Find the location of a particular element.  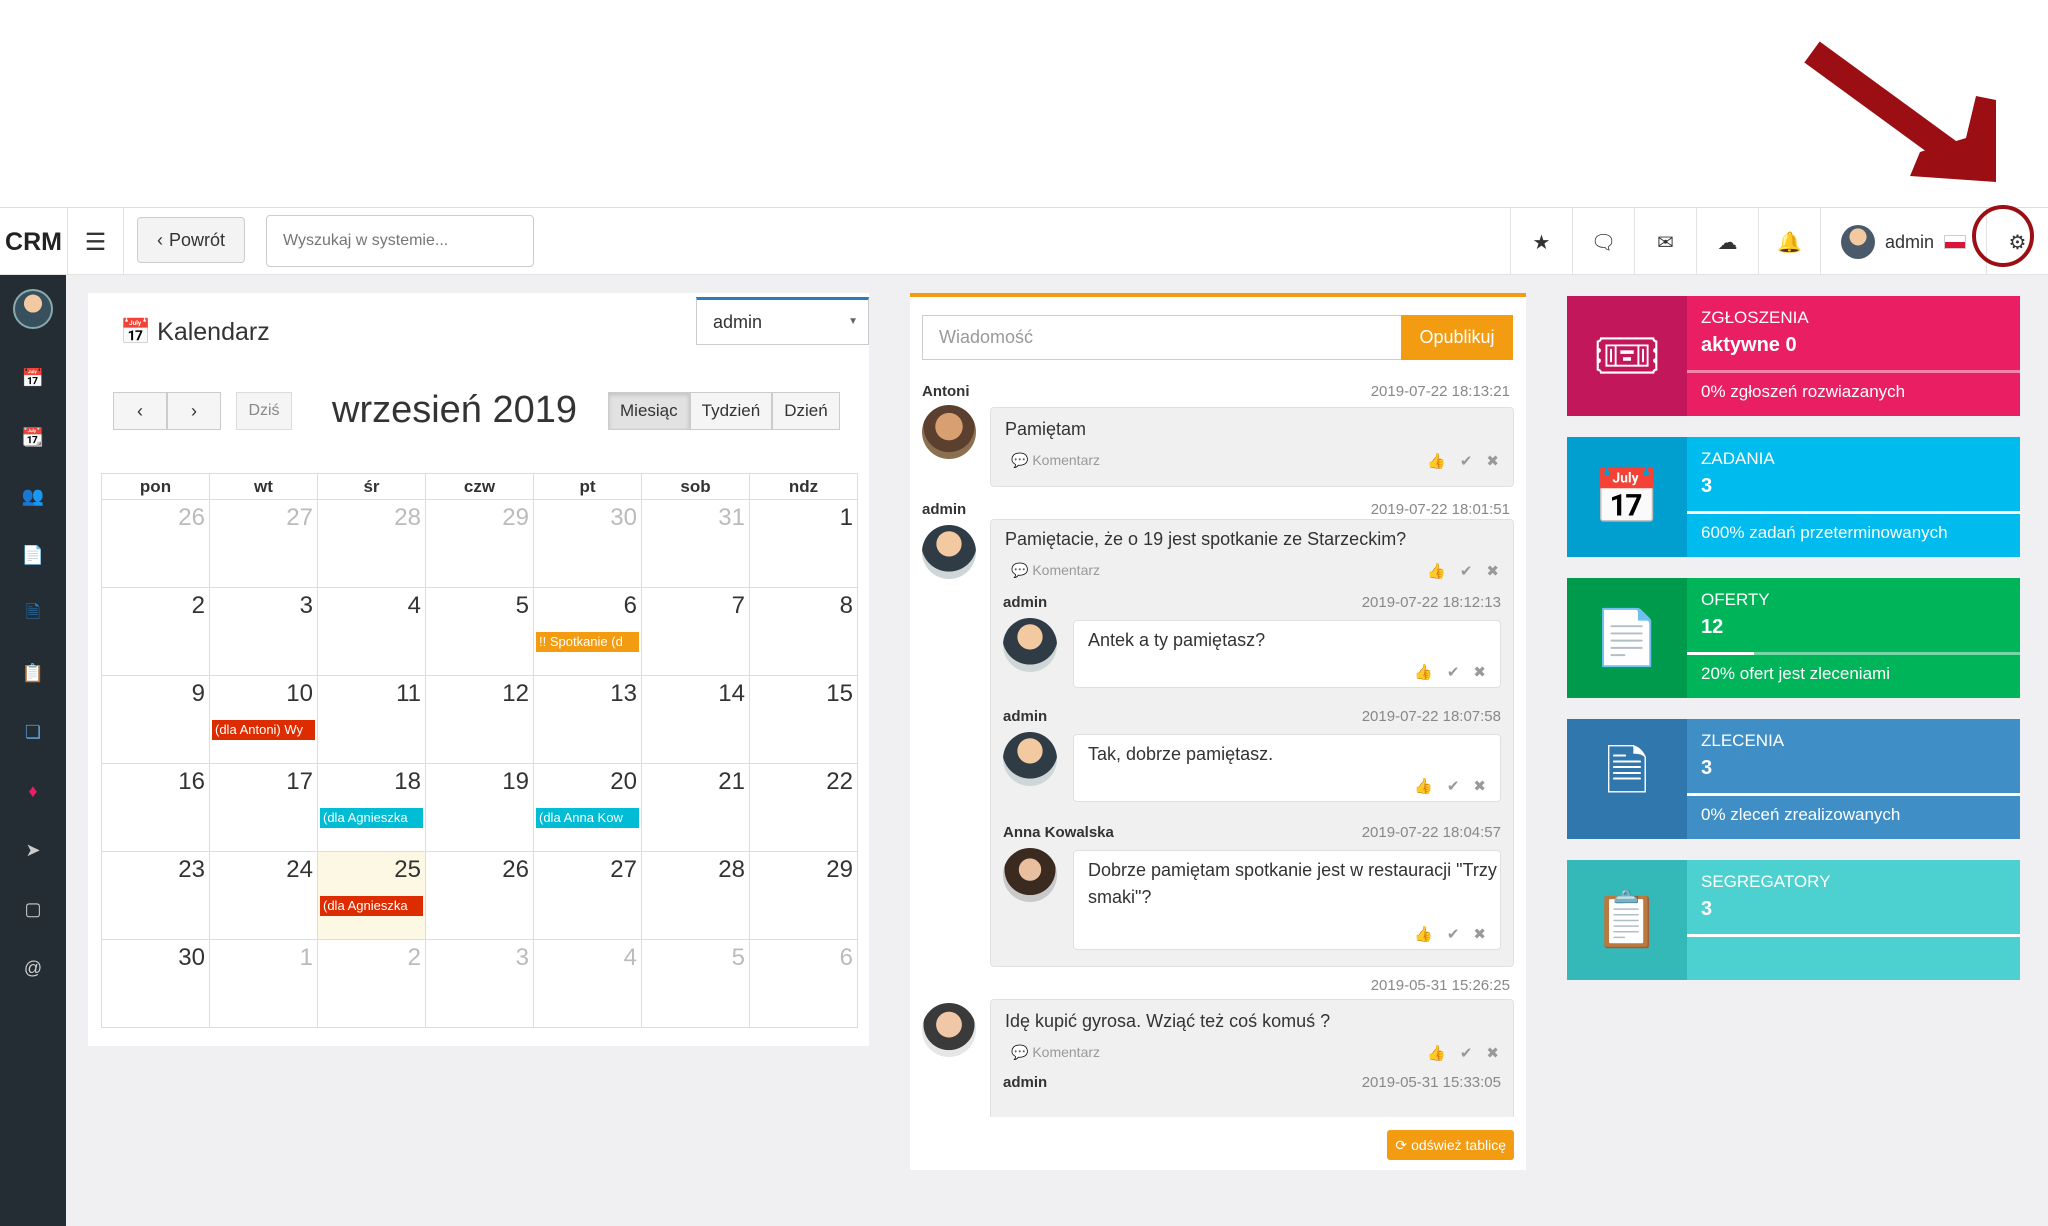

document-icon: 📄 is located at coordinates (33, 555).